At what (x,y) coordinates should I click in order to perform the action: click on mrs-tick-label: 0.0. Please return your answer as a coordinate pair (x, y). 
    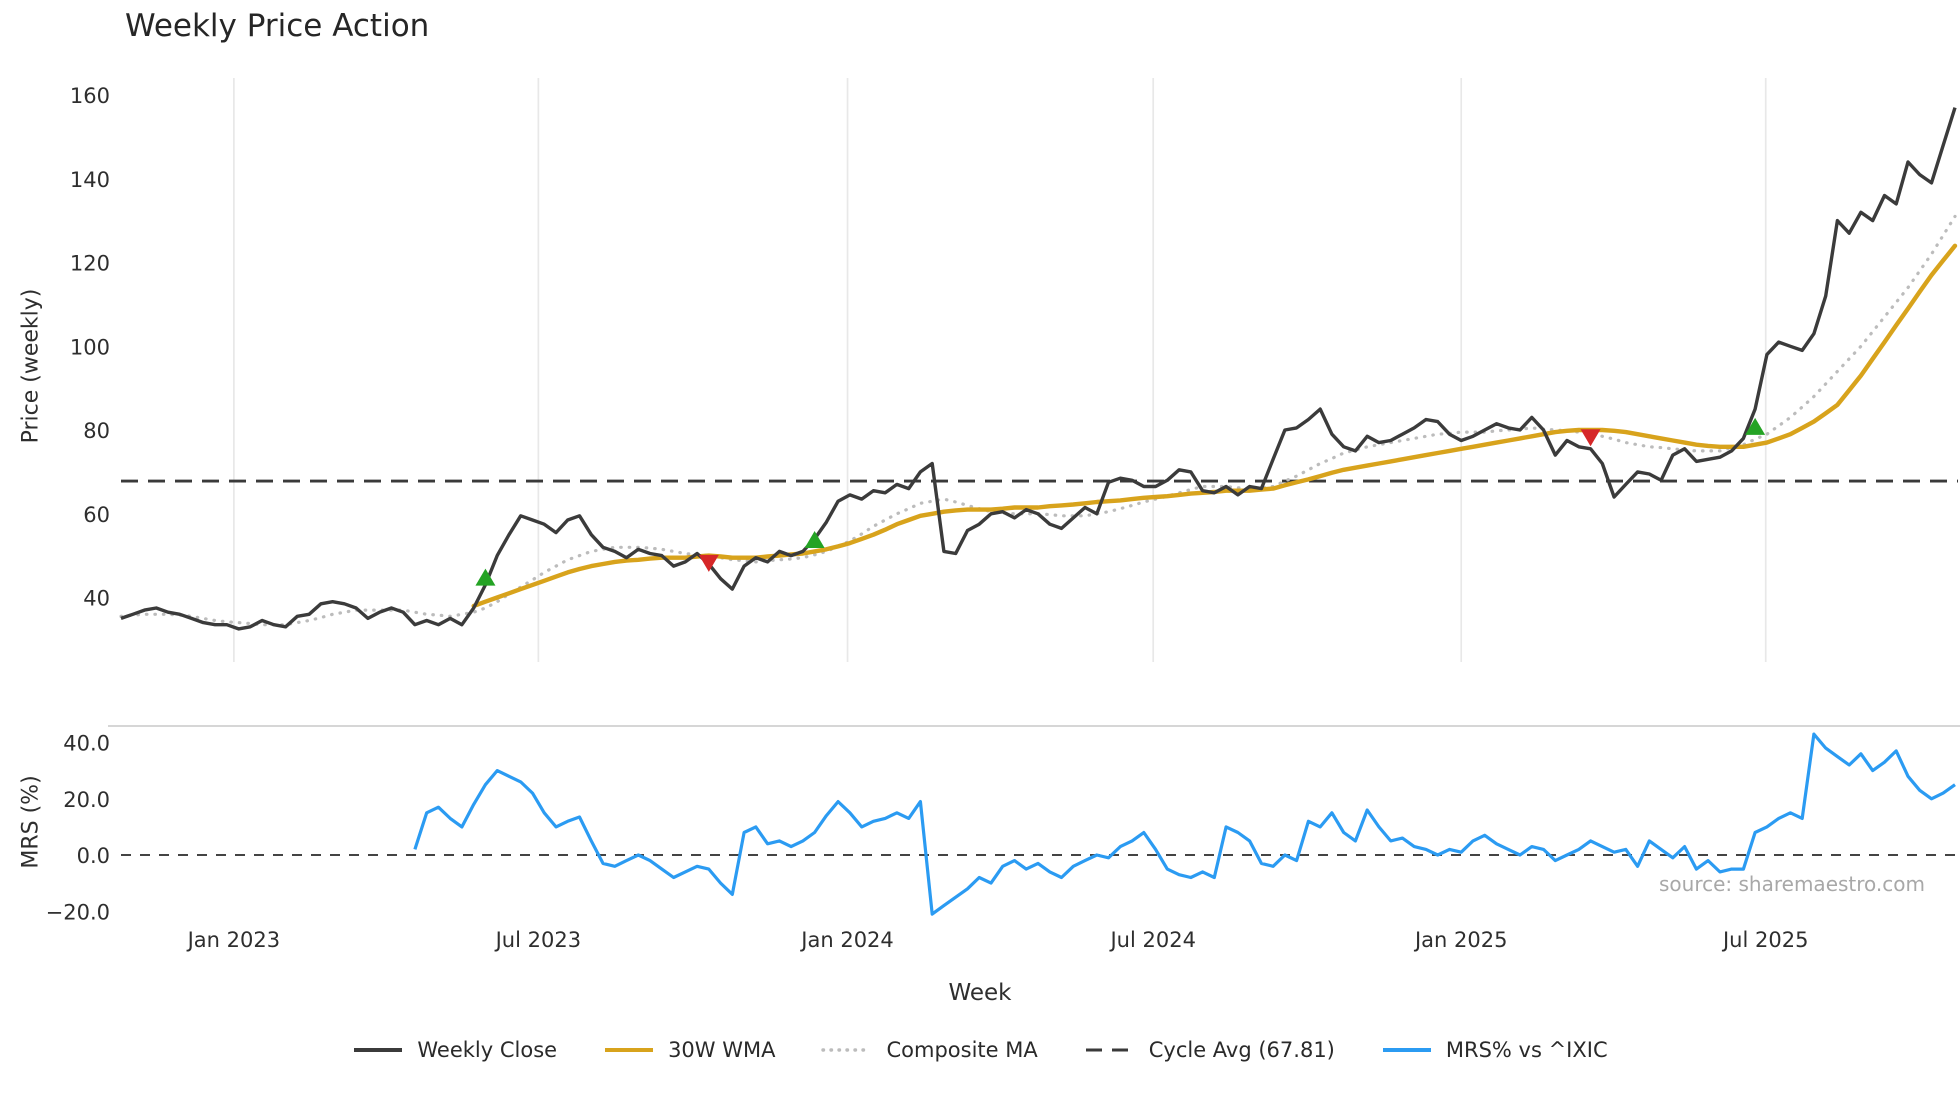
    Looking at the image, I should click on (93, 856).